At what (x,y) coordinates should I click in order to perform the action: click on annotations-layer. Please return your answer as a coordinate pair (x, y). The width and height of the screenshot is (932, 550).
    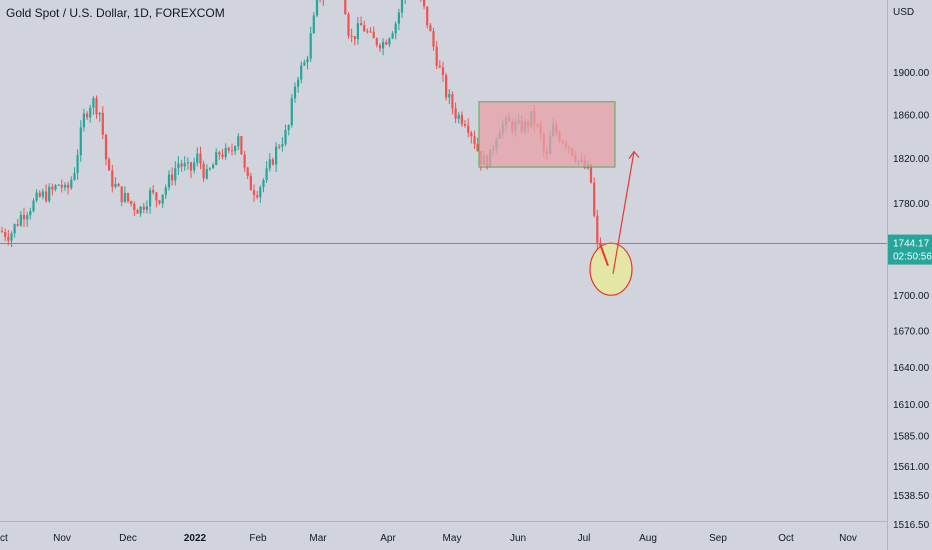
    Looking at the image, I should click on (559, 198).